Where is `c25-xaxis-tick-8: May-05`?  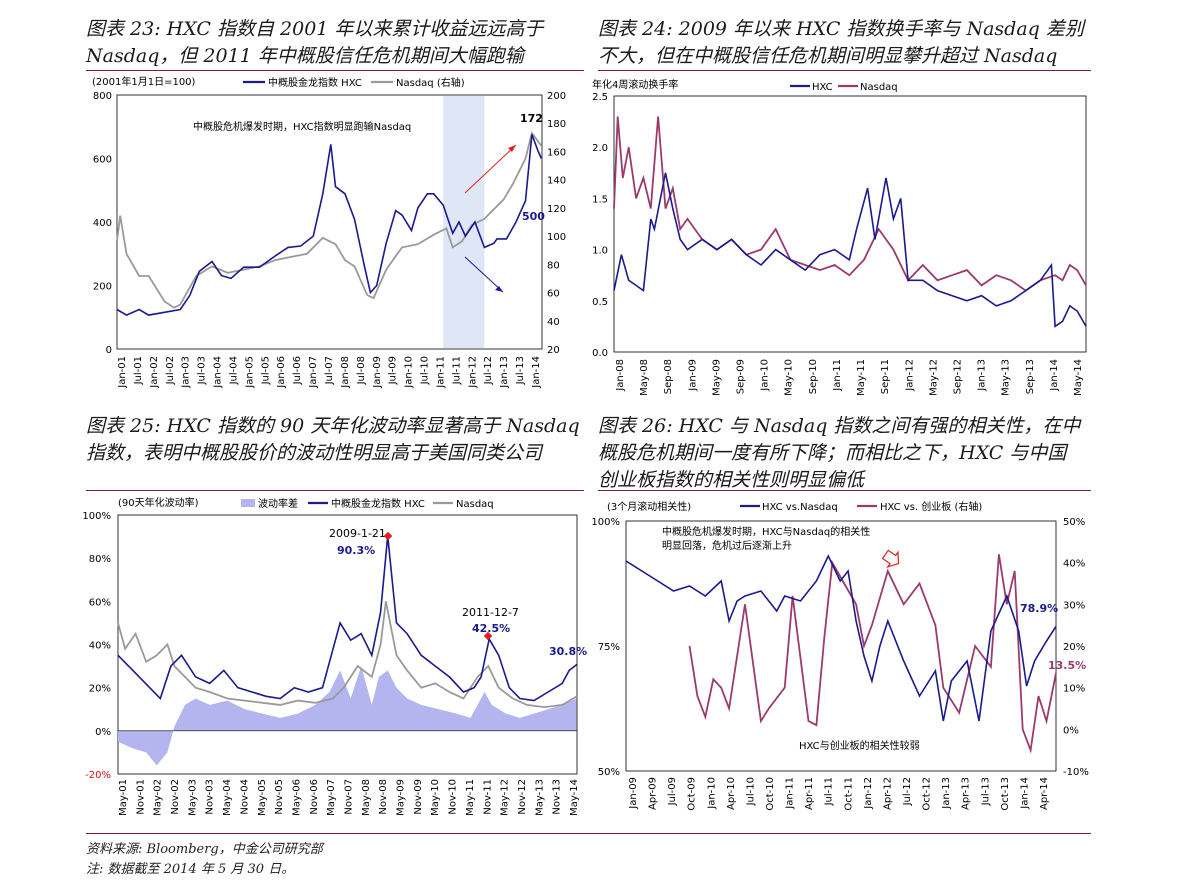 c25-xaxis-tick-8: May-05 is located at coordinates (262, 797).